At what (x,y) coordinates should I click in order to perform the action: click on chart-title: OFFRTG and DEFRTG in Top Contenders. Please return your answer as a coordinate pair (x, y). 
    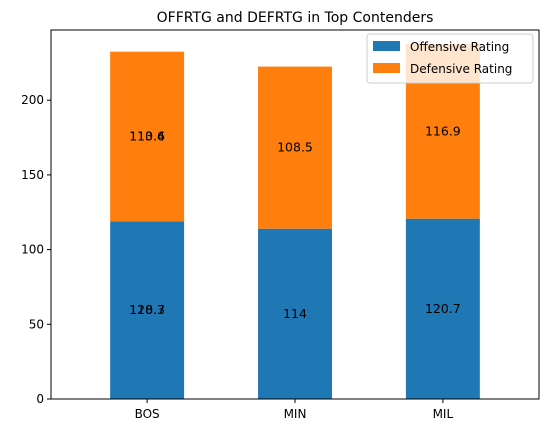
    Looking at the image, I should click on (295, 18).